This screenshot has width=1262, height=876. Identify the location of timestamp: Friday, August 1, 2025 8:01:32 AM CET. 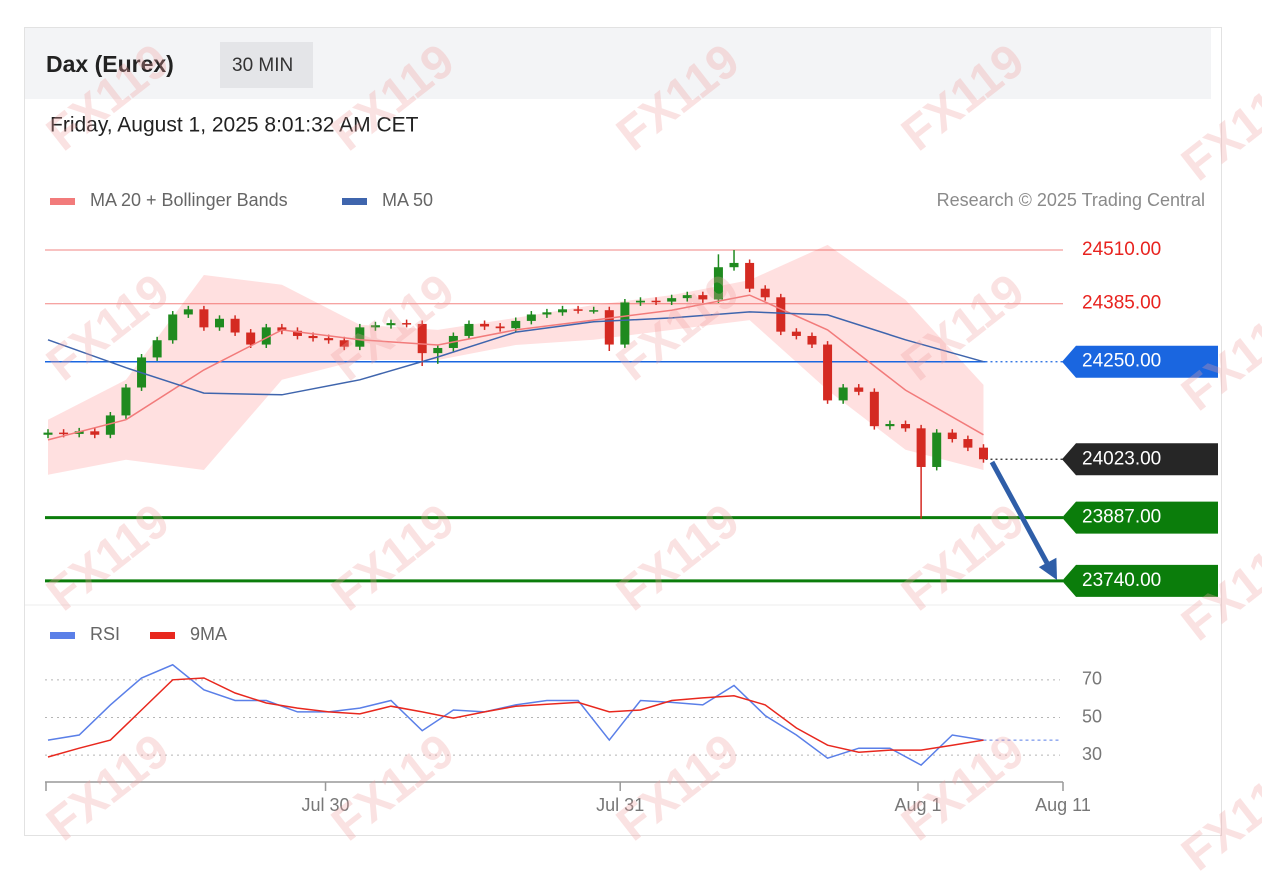
(234, 125).